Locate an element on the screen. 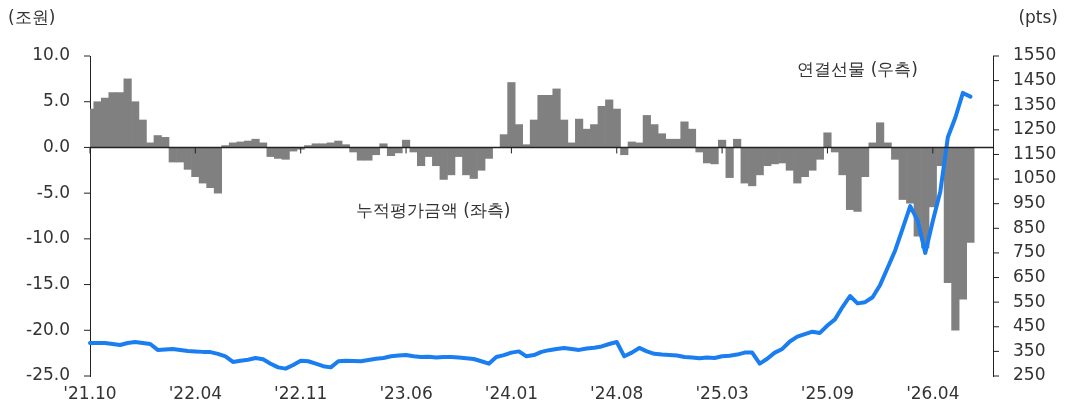 Image resolution: width=1065 pixels, height=413 pixels. x-tick-label: '21.10 is located at coordinates (90, 392).